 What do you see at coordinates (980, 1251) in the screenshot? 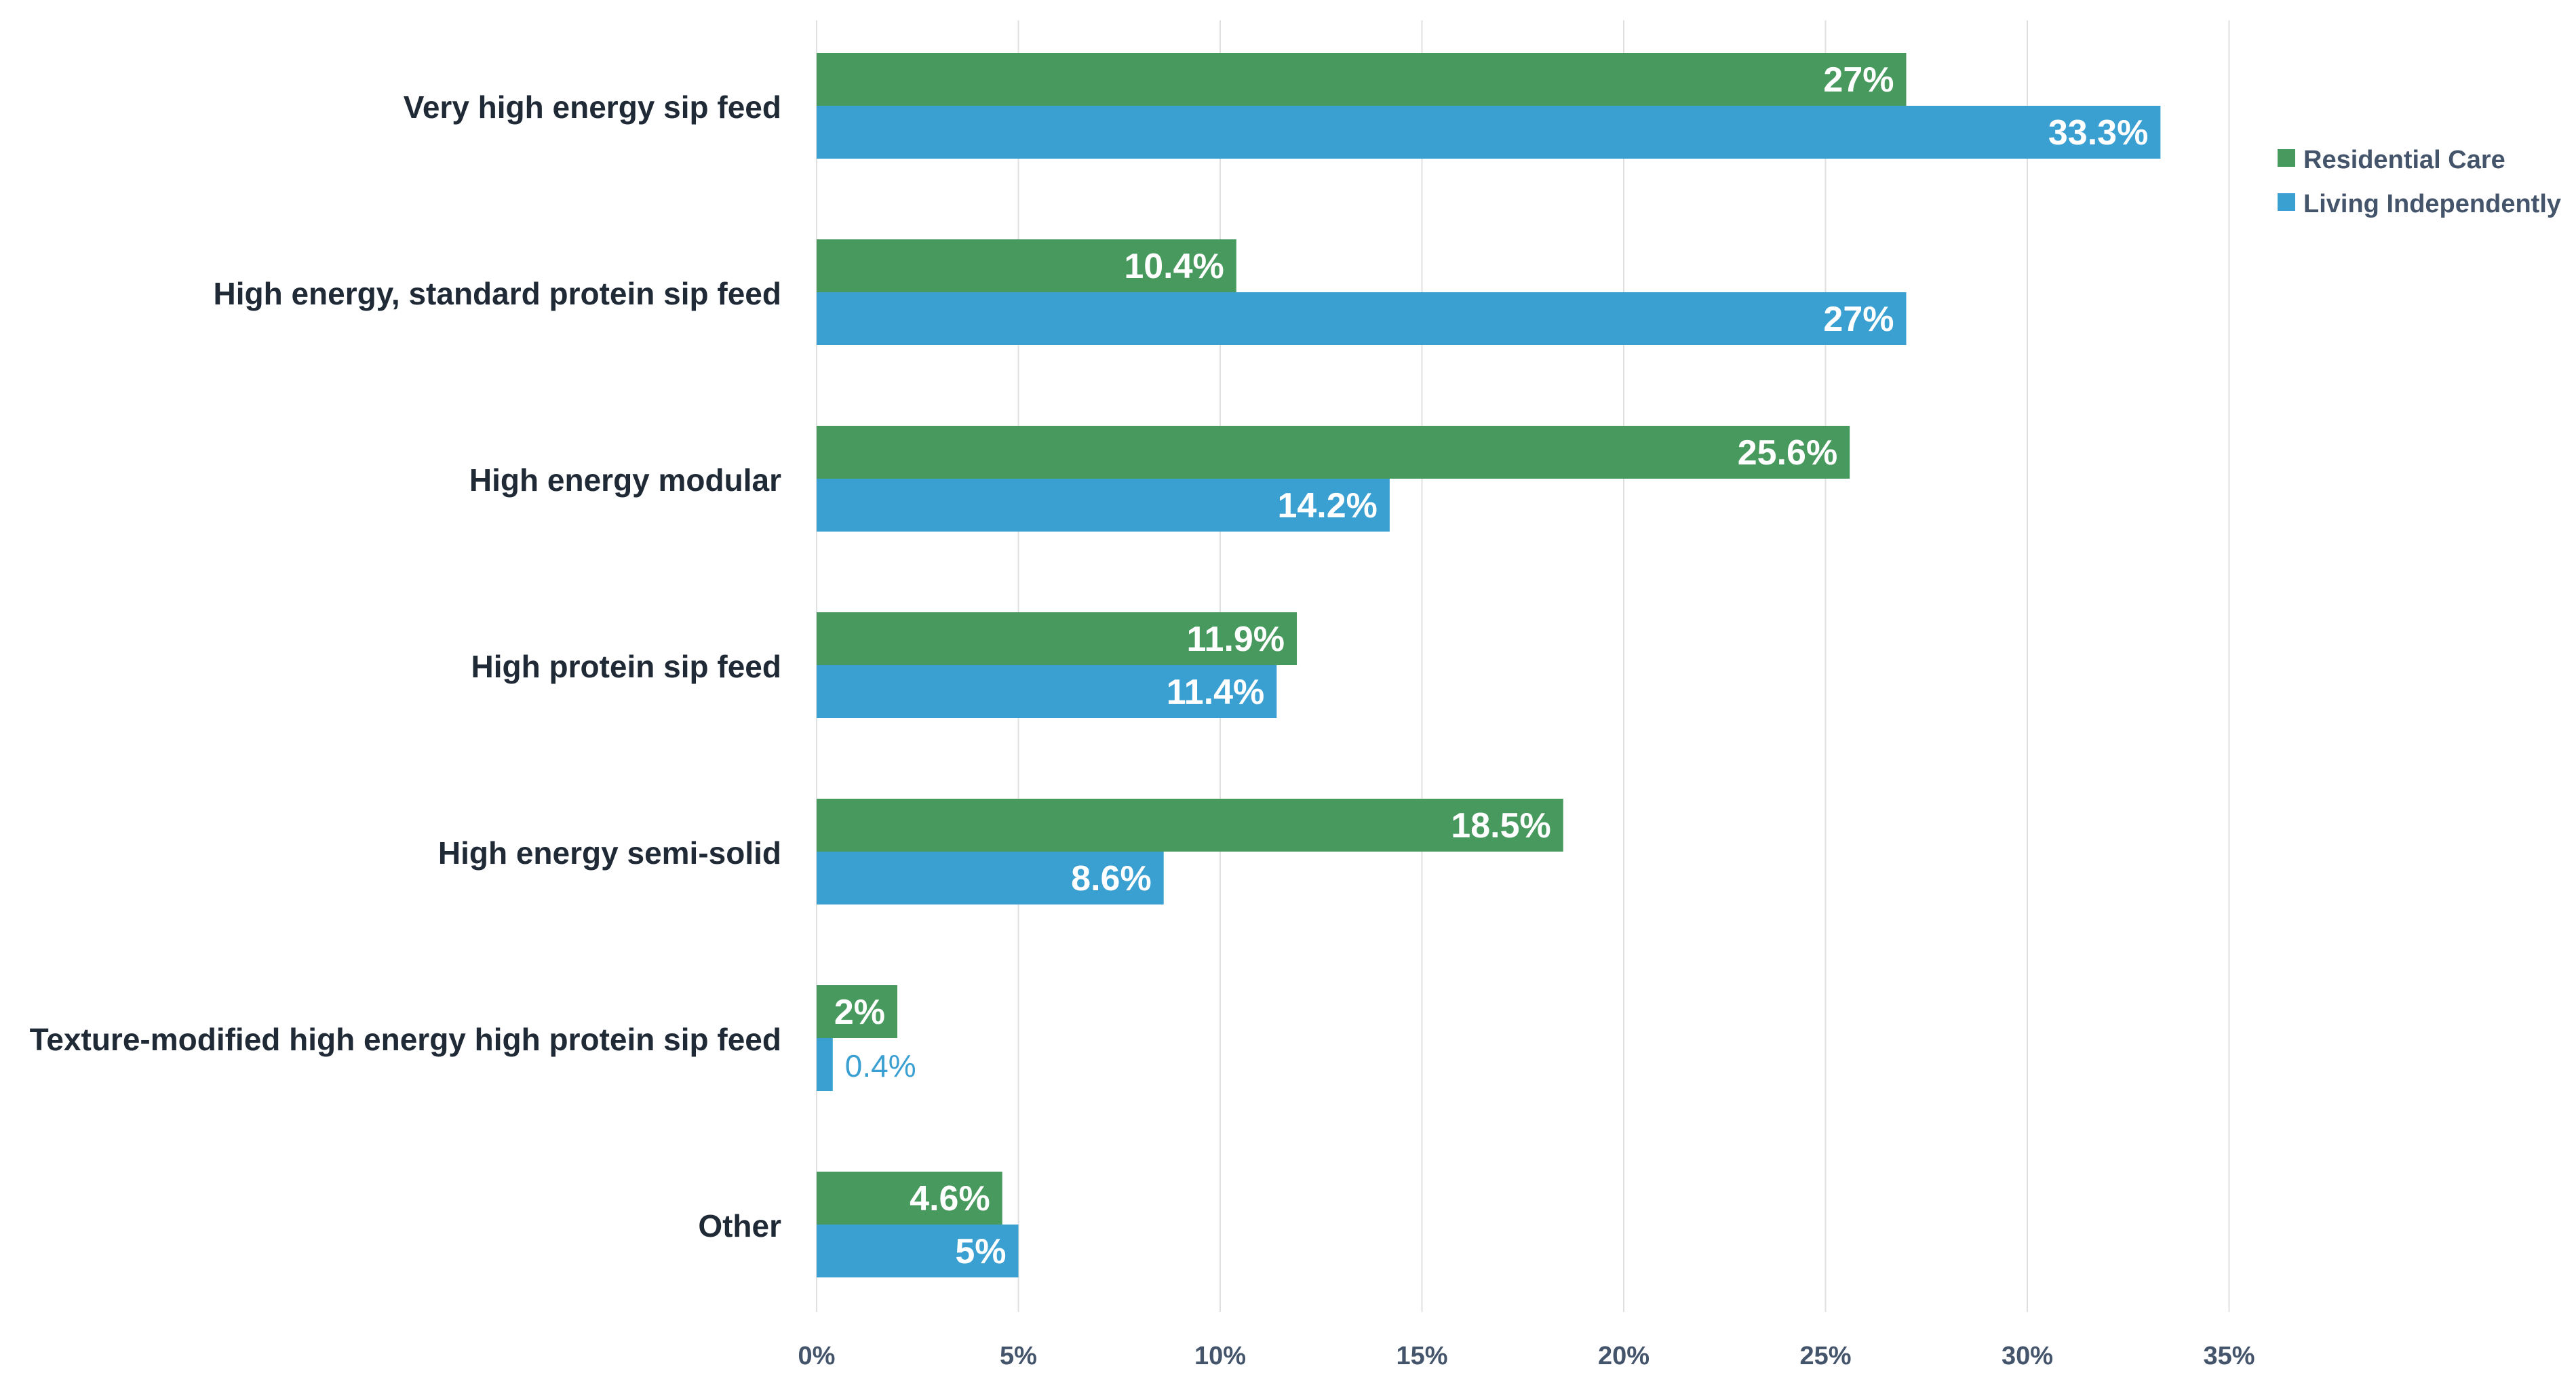
I see `data-label: 5%` at bounding box center [980, 1251].